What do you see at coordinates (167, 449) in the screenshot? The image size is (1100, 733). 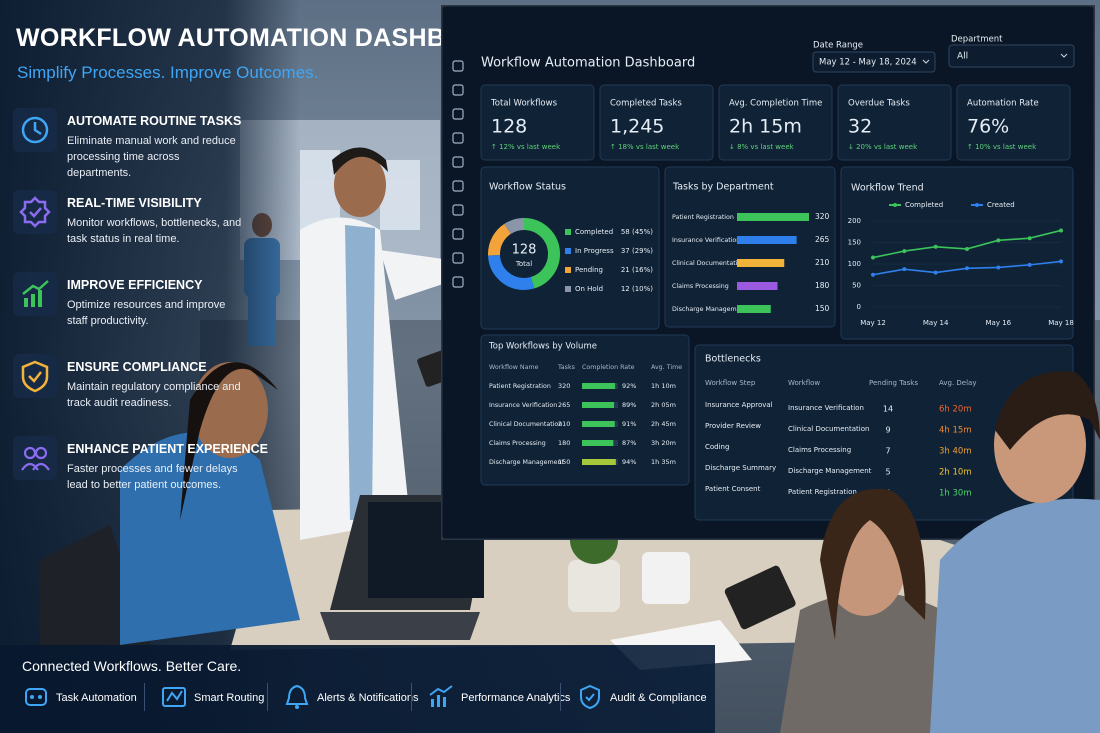 I see `feature-title: ENHANCE PATIENT EXPERIENCE` at bounding box center [167, 449].